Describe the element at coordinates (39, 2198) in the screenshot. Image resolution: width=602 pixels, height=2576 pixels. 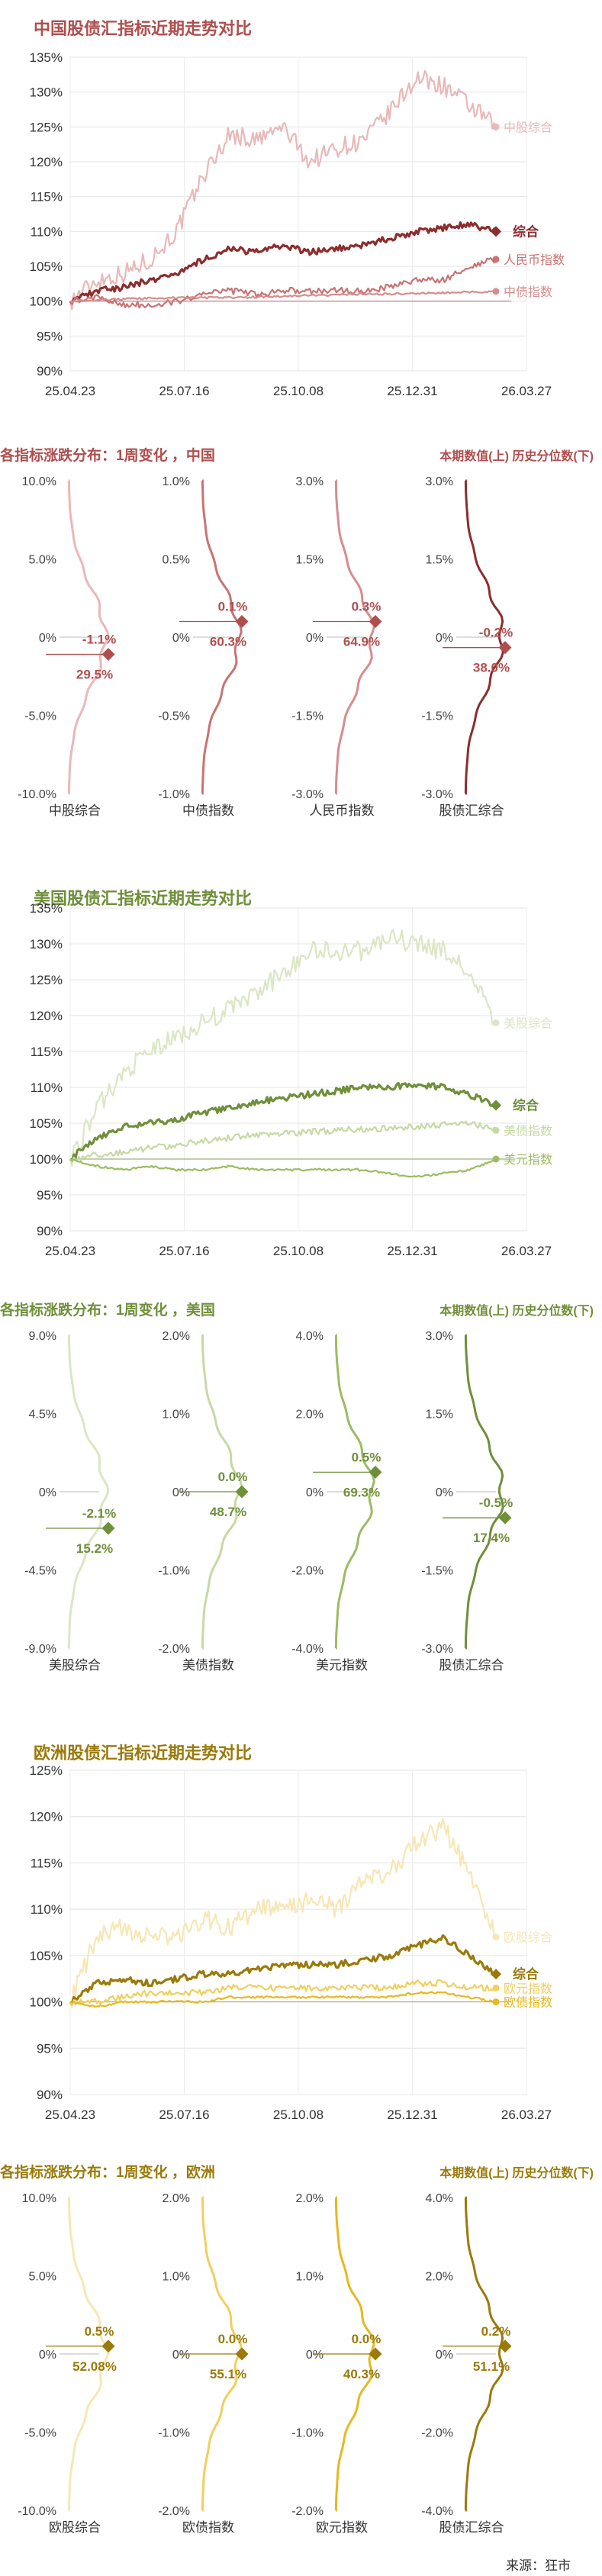
I see `dist-tick-label: 10.0%` at that location.